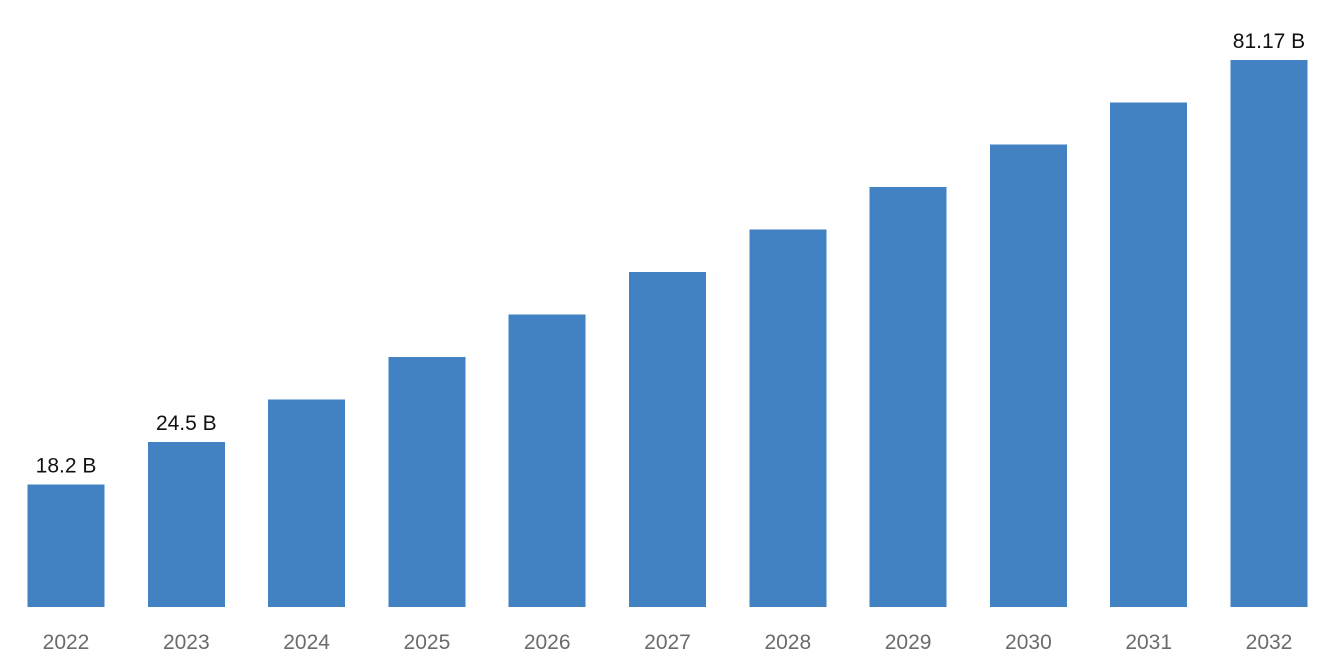 The height and width of the screenshot is (668, 1336). Describe the element at coordinates (787, 642) in the screenshot. I see `x-tick-label-2028: 2028` at that location.